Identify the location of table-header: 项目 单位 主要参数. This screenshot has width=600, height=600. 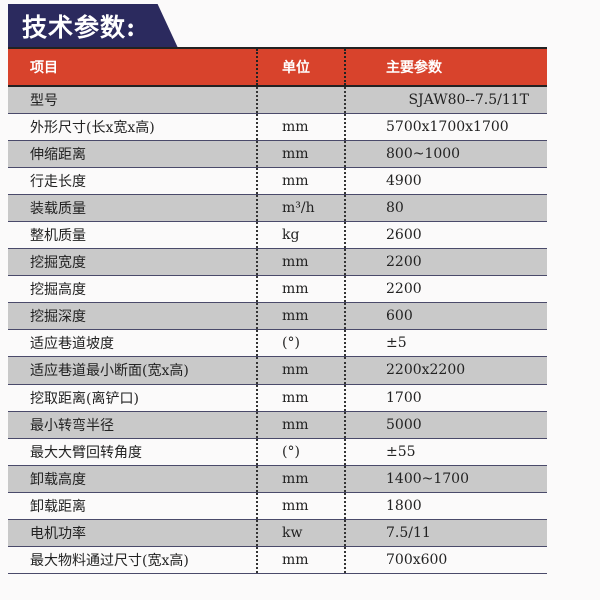
(277, 68).